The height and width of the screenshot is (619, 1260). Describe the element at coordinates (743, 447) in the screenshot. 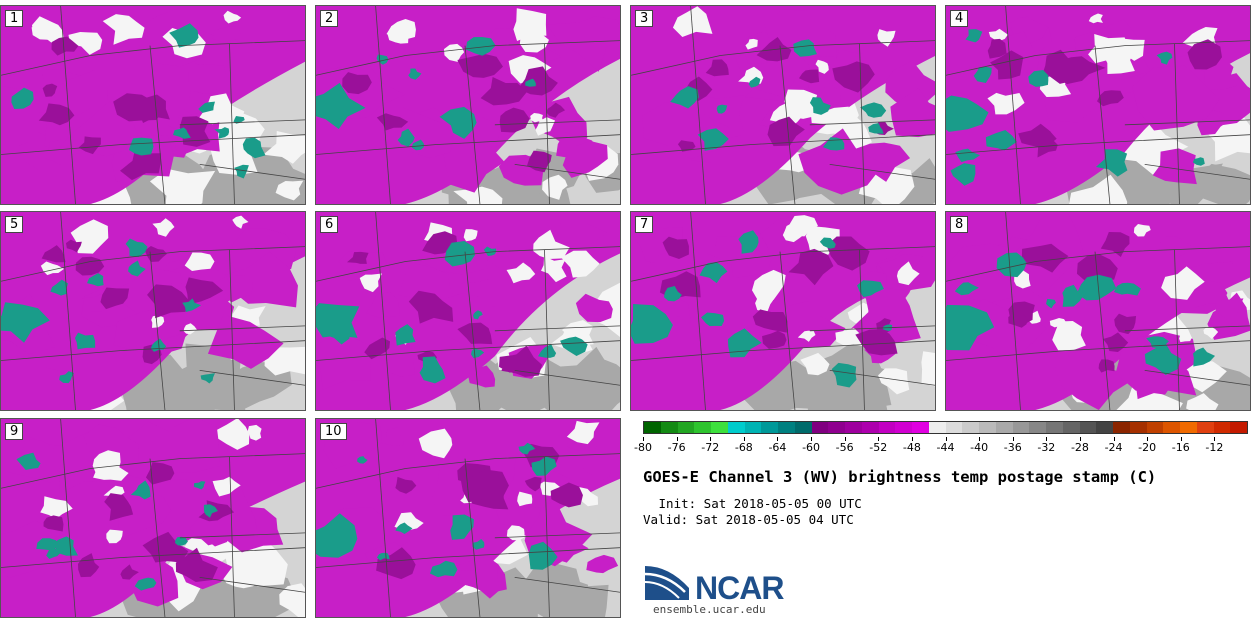

I see `colorbar-tick-label: -68` at that location.